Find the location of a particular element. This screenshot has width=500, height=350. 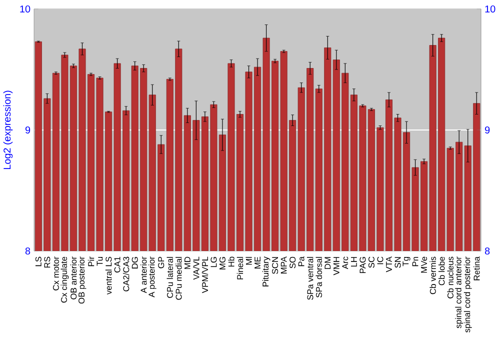

x-tick-label: MD is located at coordinates (187, 262).